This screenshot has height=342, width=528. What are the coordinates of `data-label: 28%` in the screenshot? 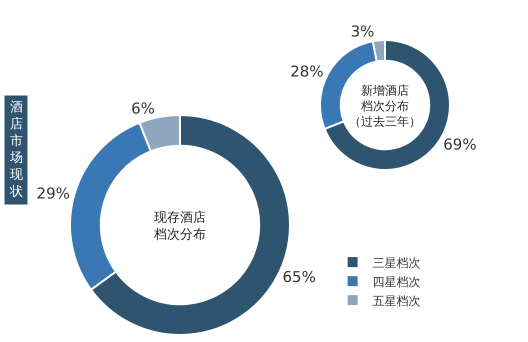 It's located at (307, 71).